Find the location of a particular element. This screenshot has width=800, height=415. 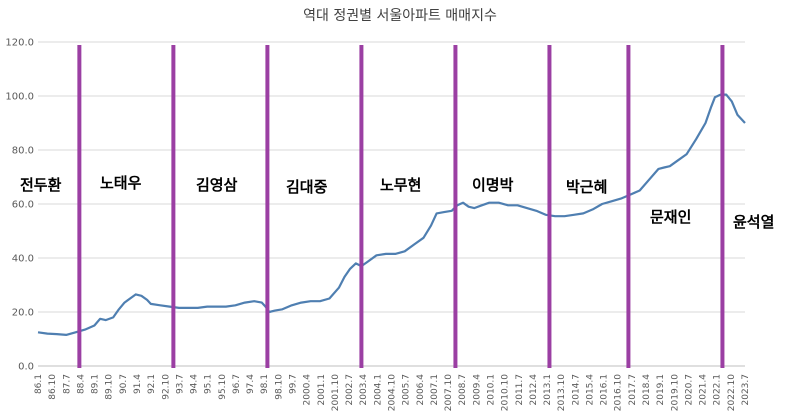

x-tick-label: 89.10 is located at coordinates (110, 387).